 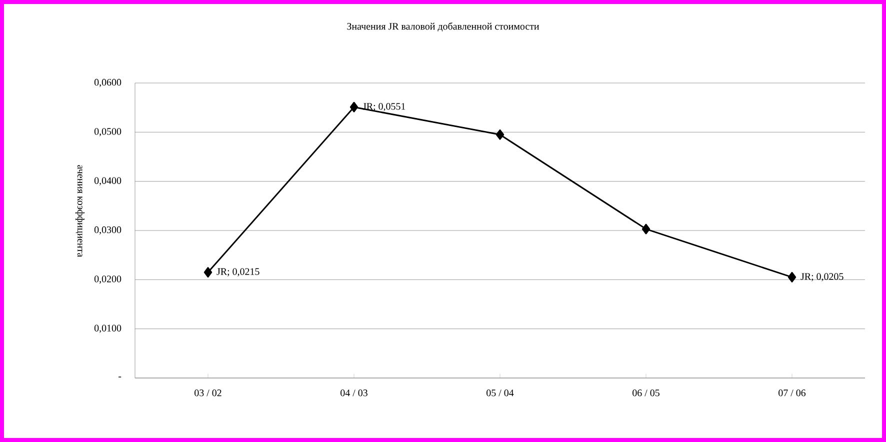 I want to click on y-axis-title: ачения коэффициента, so click(x=80, y=211).